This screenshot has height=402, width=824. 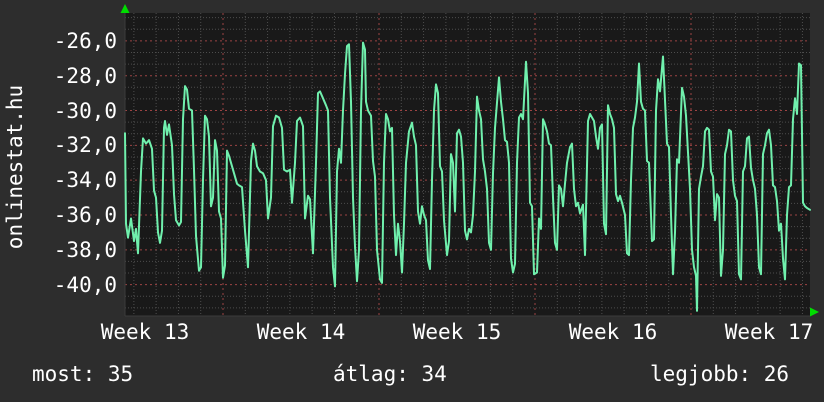 What do you see at coordinates (769, 332) in the screenshot?
I see `x-tick-label: Week 17` at bounding box center [769, 332].